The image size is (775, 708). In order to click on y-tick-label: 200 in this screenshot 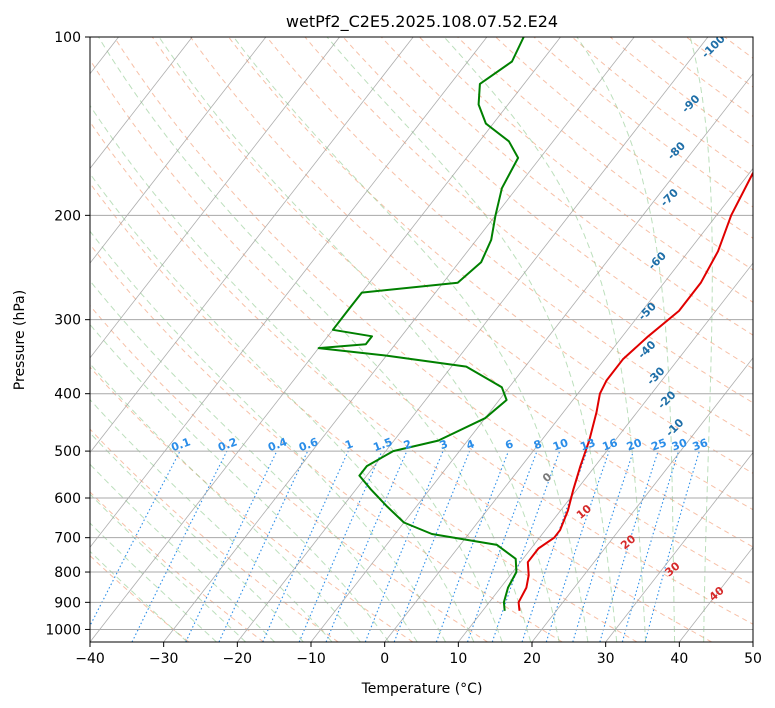, I will do `click(67, 216)`.